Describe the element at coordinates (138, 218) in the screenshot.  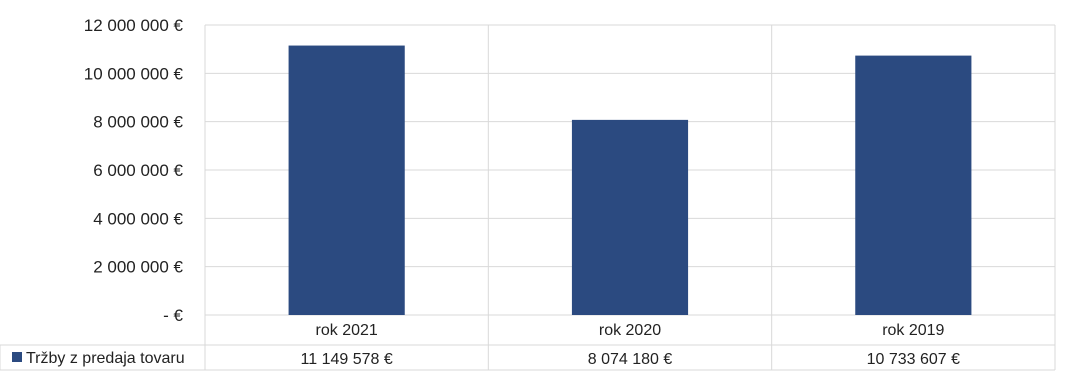
I see `y-tick-label: 4 000 000 €` at that location.